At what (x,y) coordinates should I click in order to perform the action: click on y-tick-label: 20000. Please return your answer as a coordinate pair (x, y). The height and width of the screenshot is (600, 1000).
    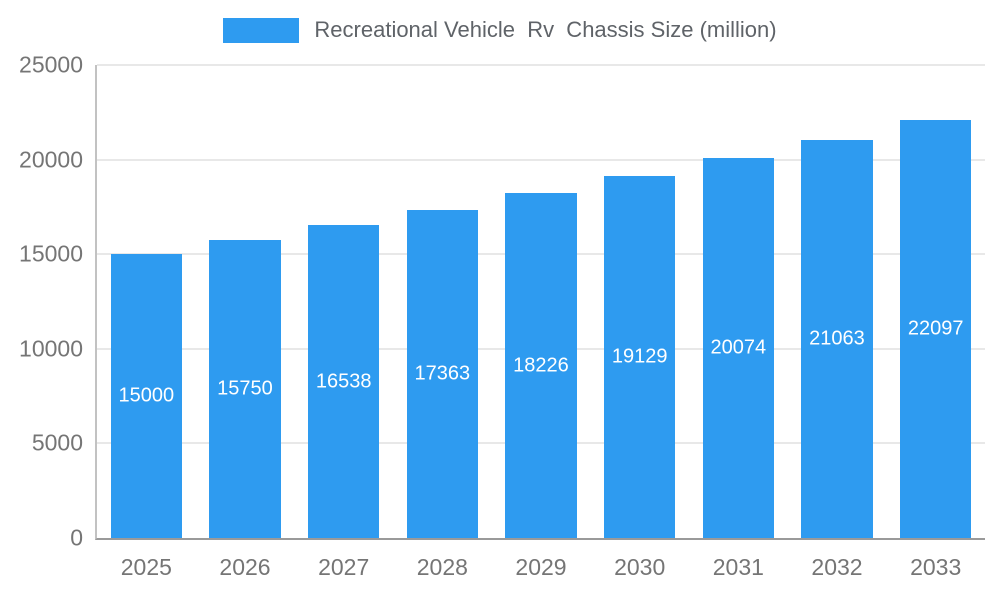
    Looking at the image, I should click on (51, 159).